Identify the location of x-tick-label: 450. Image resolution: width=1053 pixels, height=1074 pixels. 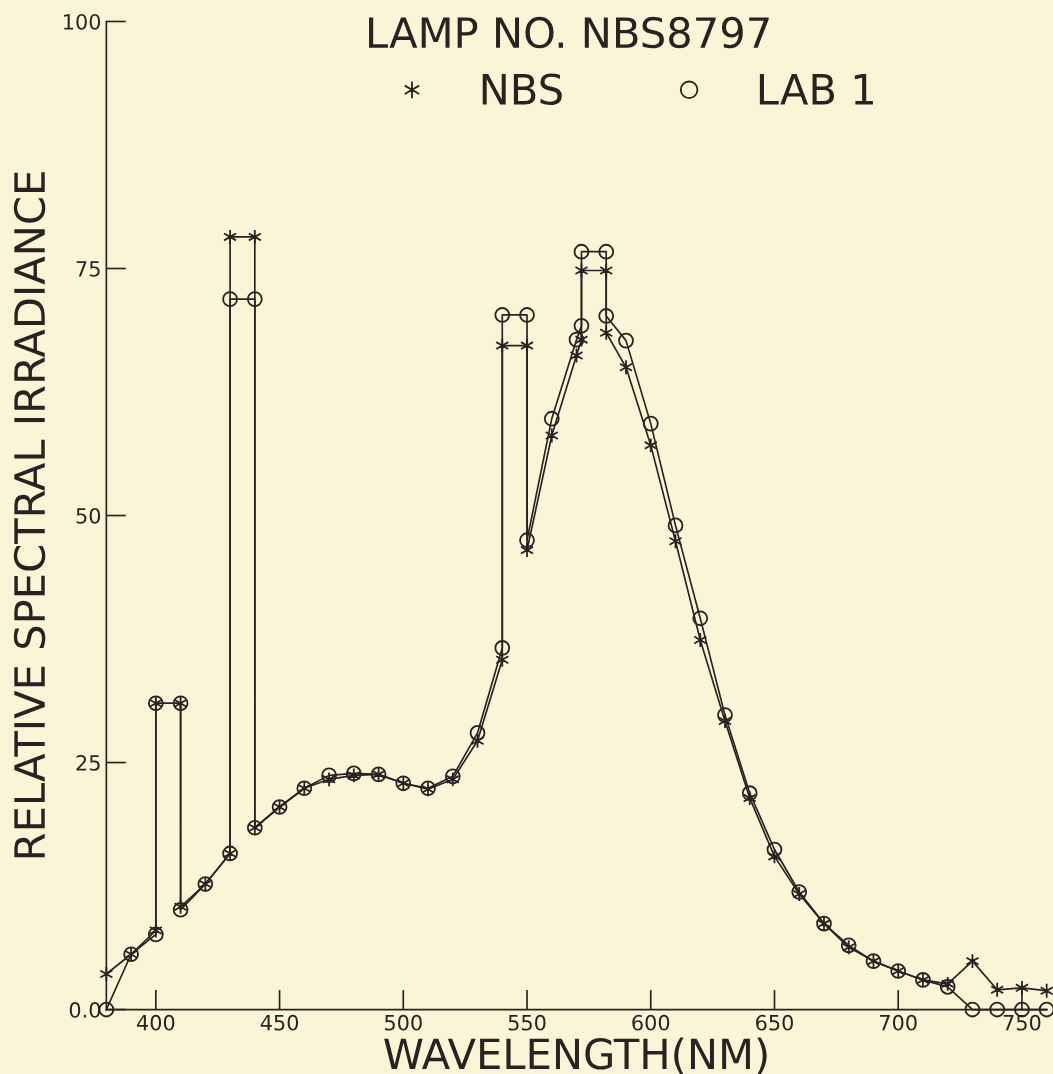
(279, 1022).